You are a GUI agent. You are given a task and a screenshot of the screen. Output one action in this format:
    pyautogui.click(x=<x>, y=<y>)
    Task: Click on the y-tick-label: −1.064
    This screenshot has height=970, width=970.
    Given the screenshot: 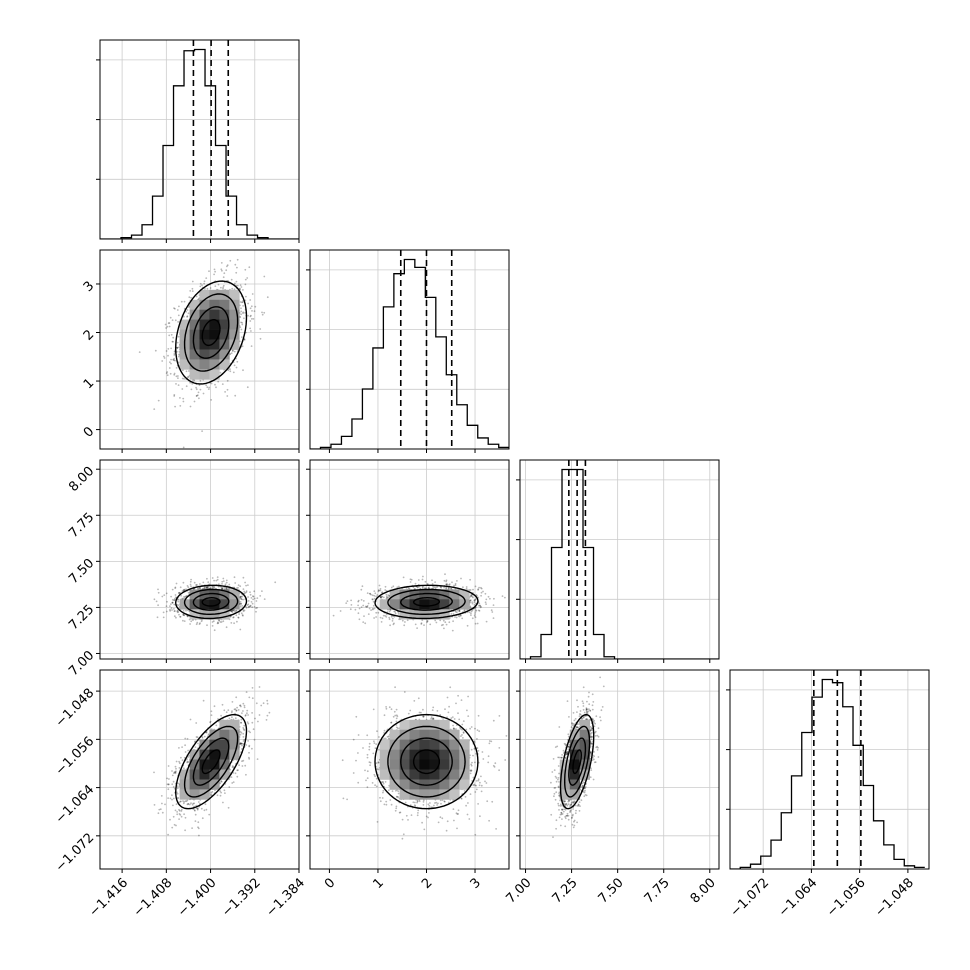 What is the action you would take?
    pyautogui.click(x=75, y=804)
    